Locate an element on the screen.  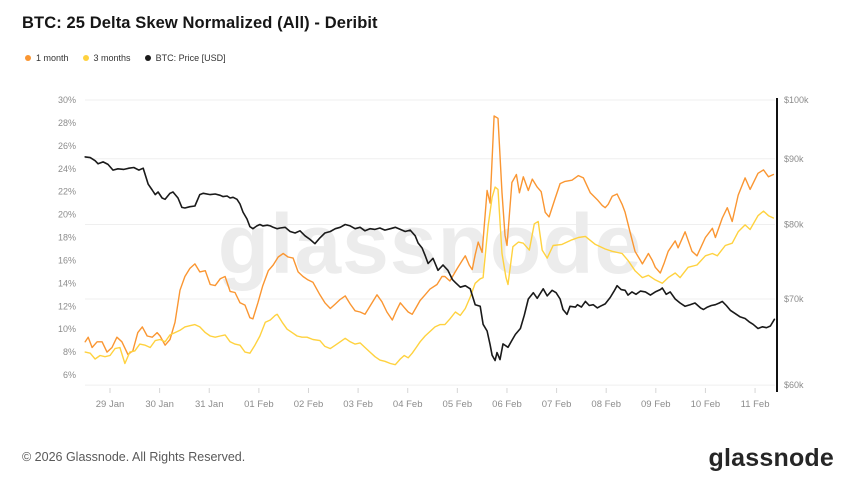
x-tick-label: 29 Jan is located at coordinates (110, 404).